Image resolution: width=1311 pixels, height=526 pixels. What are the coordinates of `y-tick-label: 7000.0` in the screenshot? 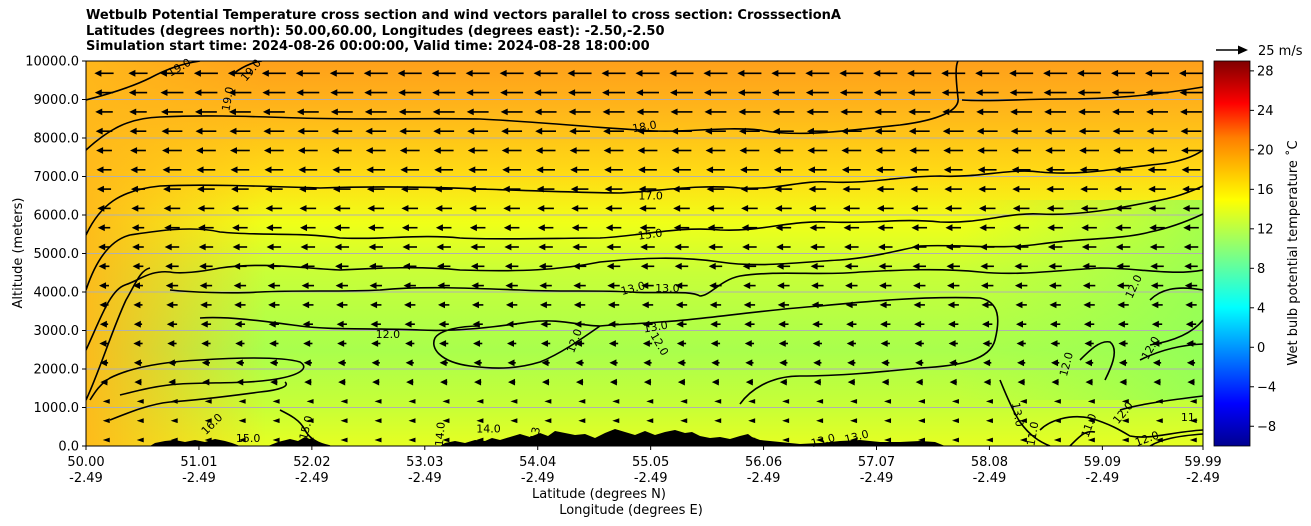 It's located at (57, 177).